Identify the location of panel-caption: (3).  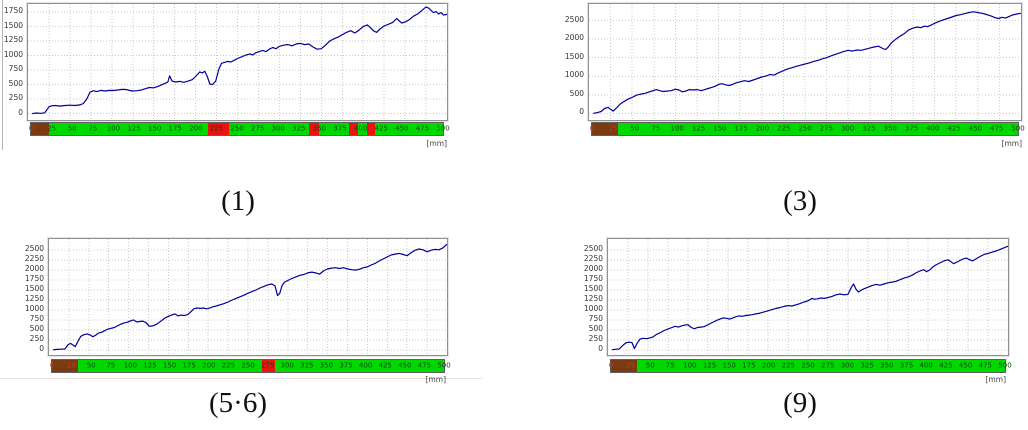
(800, 201).